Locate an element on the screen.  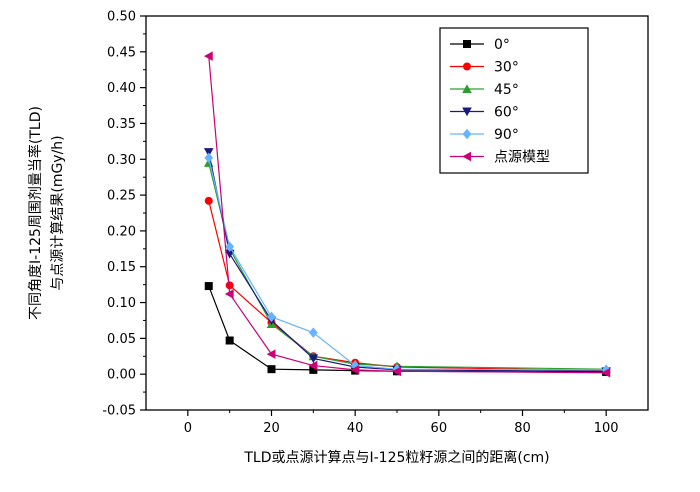
y-axis-title-line1: 不同角度I-125周围剂量当率(TLD) is located at coordinates (35, 213).